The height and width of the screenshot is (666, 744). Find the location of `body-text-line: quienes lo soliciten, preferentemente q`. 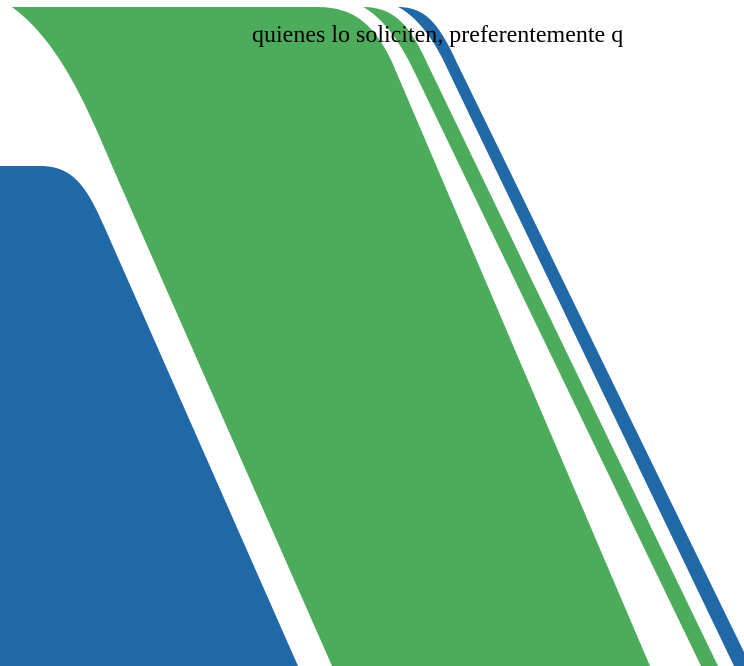

body-text-line: quienes lo soliciten, preferentemente q is located at coordinates (438, 35).